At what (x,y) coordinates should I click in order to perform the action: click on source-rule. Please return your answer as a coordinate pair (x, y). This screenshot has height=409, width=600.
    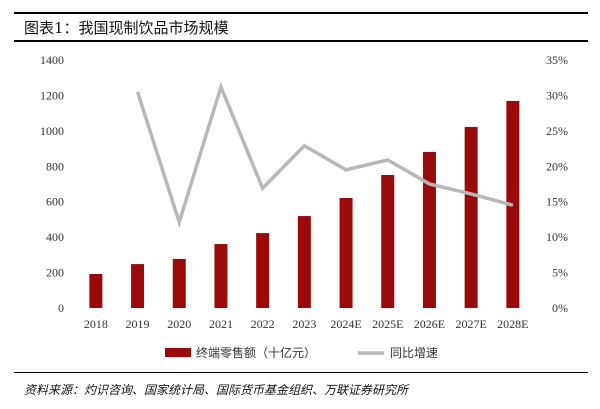
    Looking at the image, I should click on (301, 372).